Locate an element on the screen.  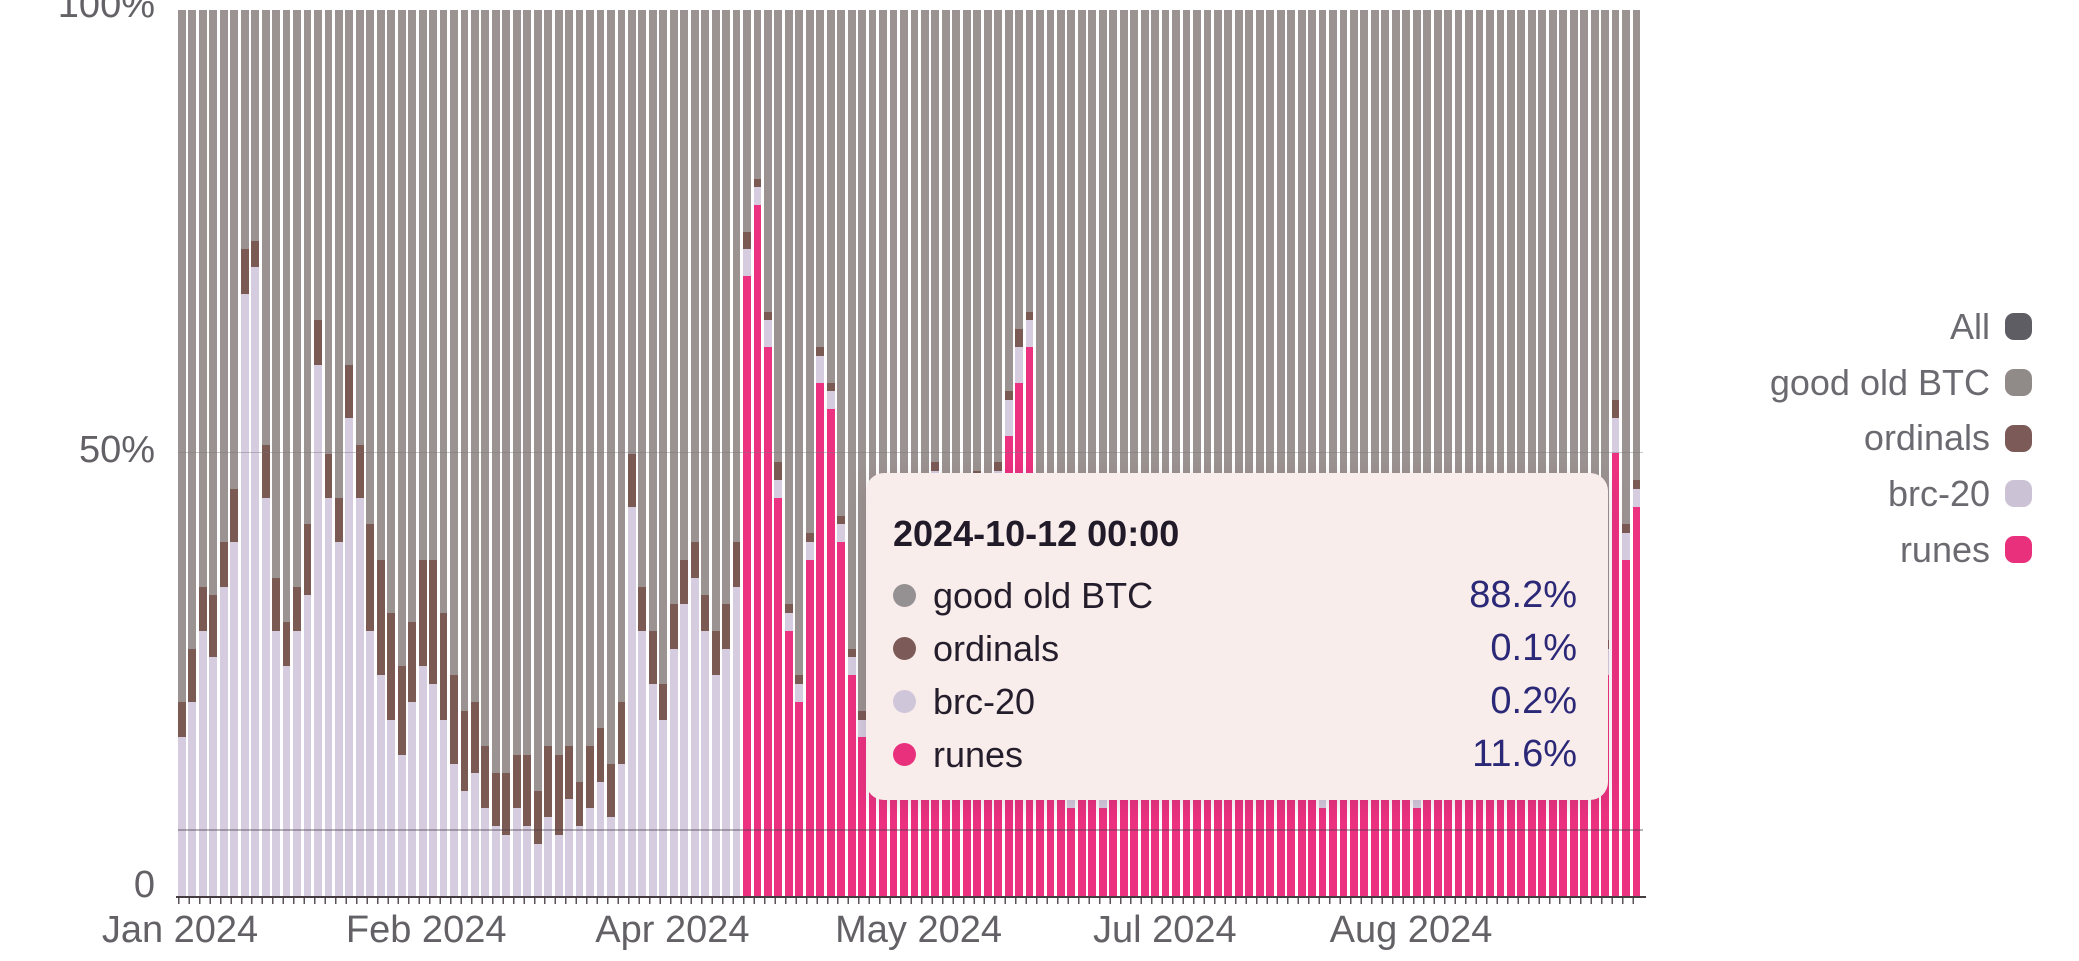
legend-item-all: All is located at coordinates (1901, 327).